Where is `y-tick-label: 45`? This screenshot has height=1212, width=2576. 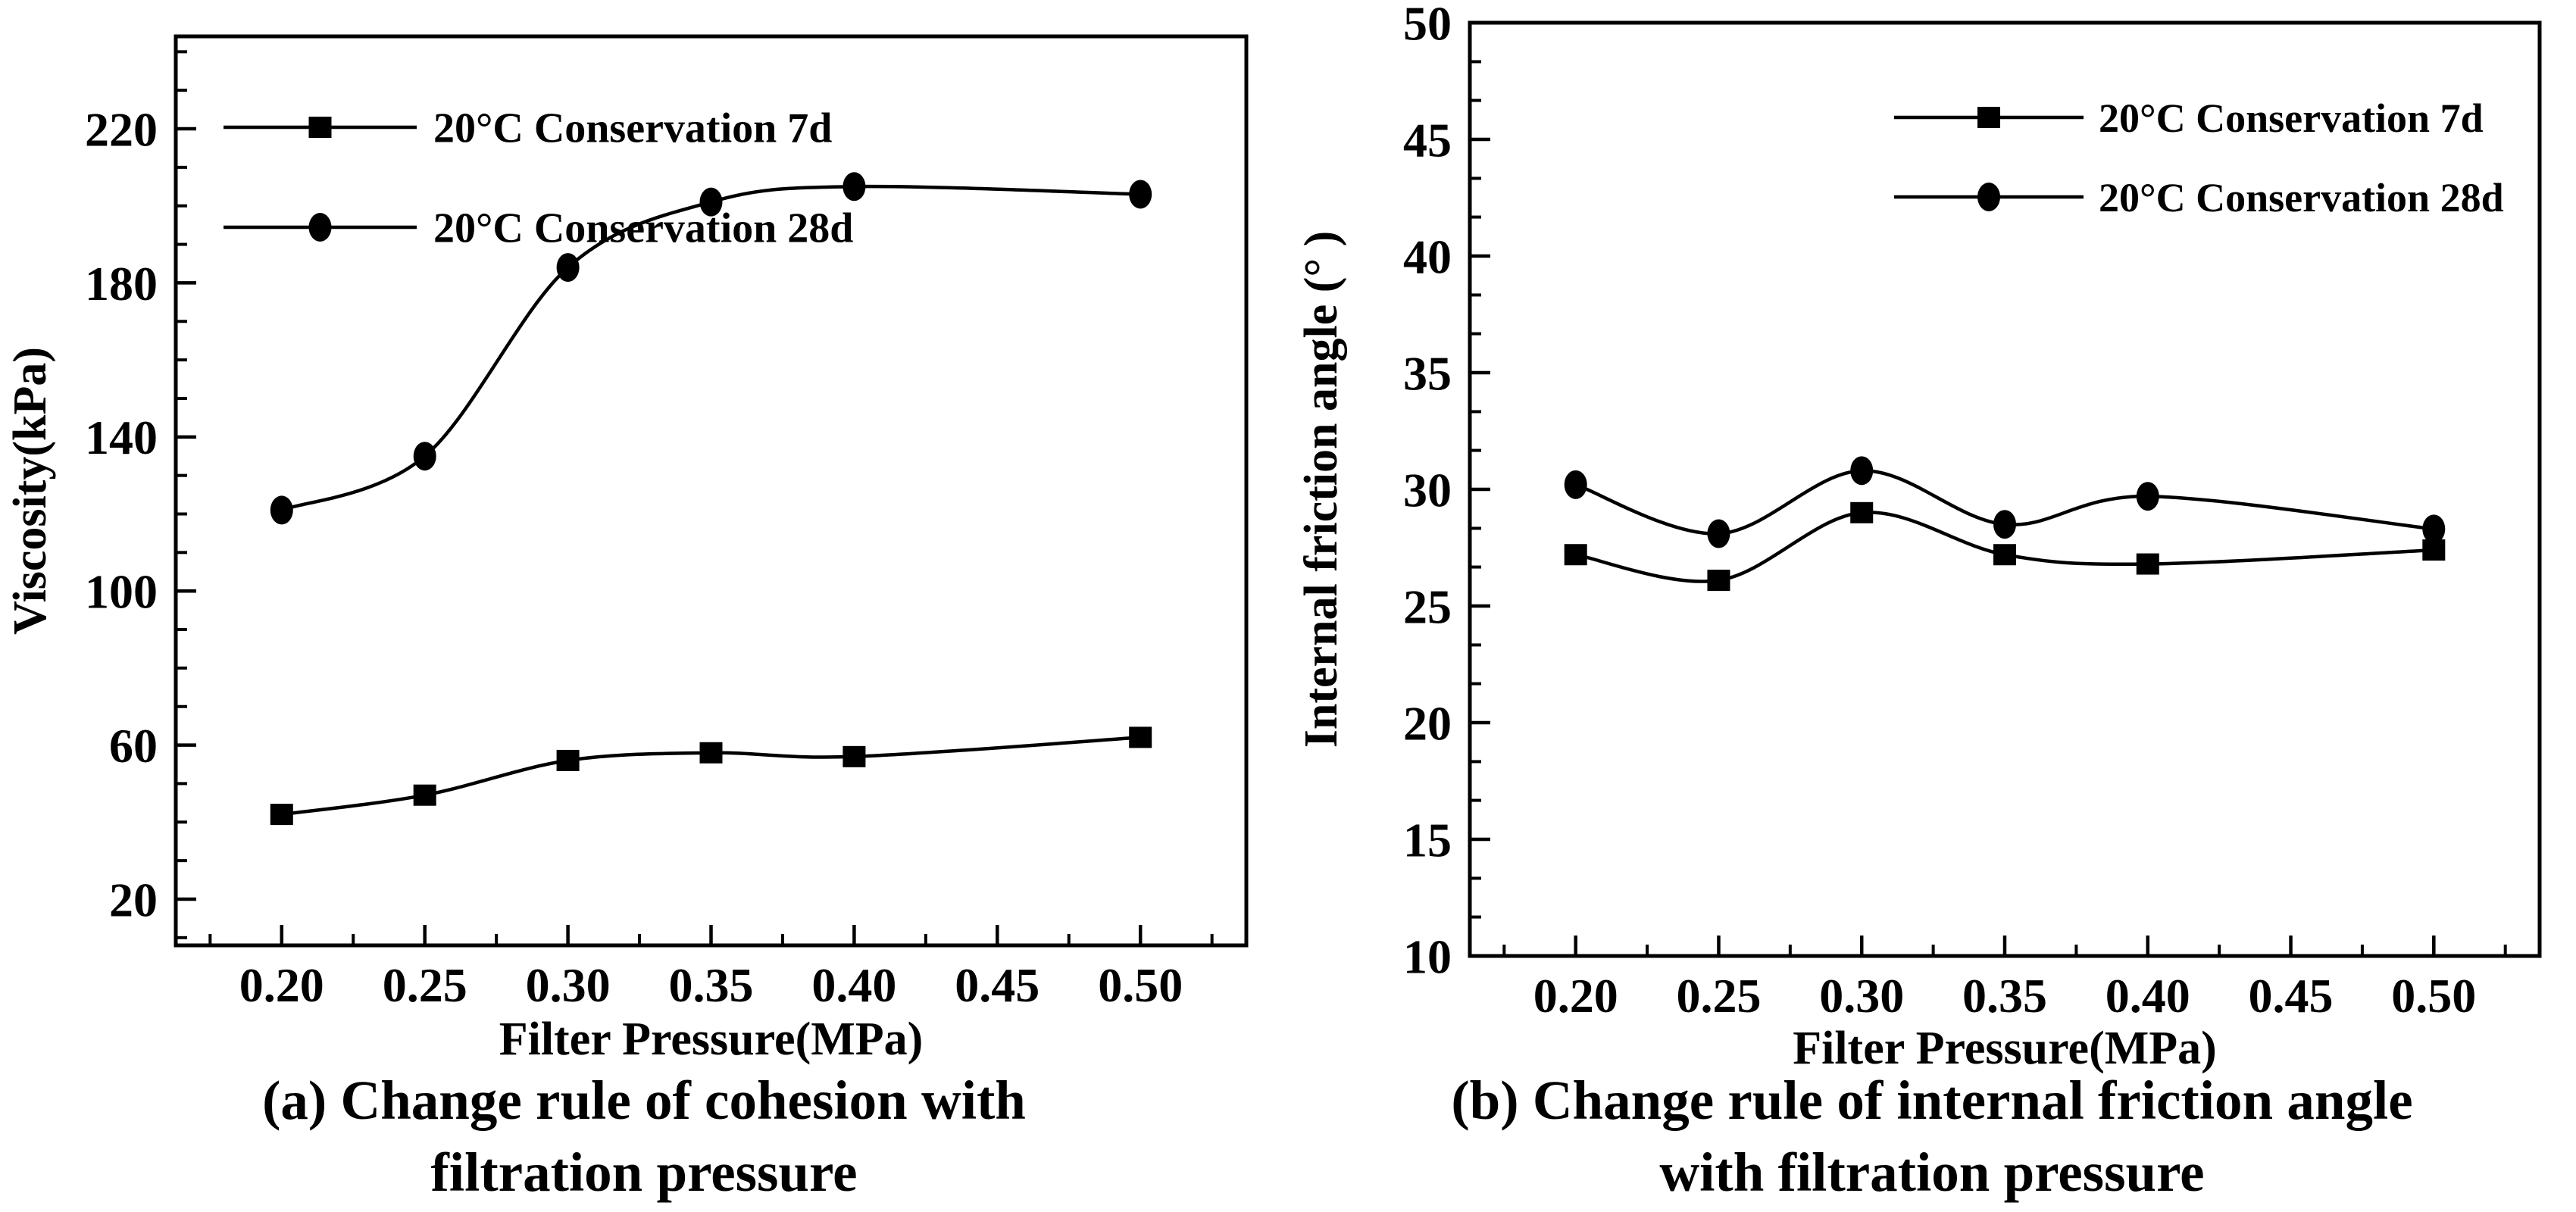
y-tick-label: 45 is located at coordinates (1427, 140).